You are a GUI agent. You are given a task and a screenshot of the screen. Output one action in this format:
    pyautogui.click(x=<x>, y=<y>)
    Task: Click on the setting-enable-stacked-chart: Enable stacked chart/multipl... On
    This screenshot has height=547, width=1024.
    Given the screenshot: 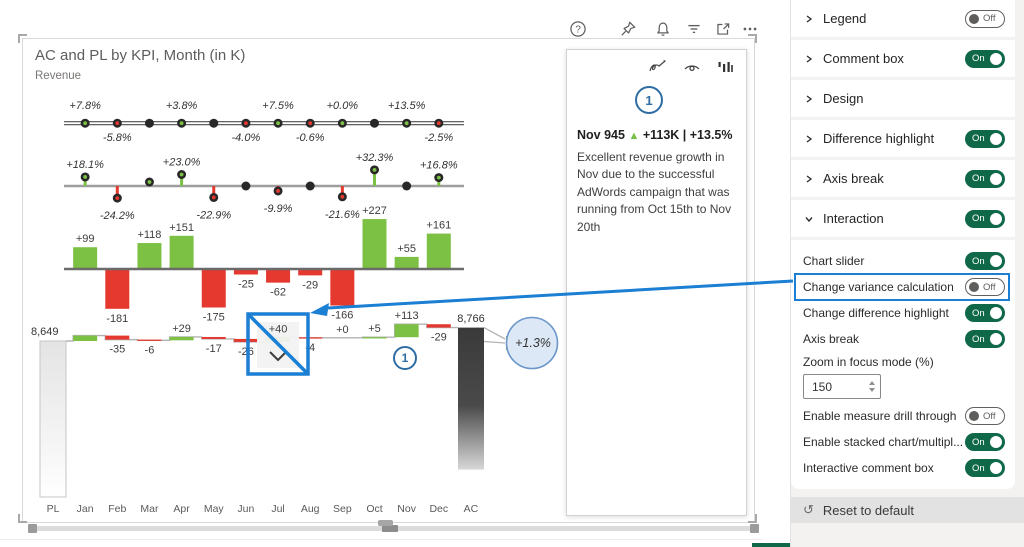 What is the action you would take?
    pyautogui.click(x=904, y=442)
    